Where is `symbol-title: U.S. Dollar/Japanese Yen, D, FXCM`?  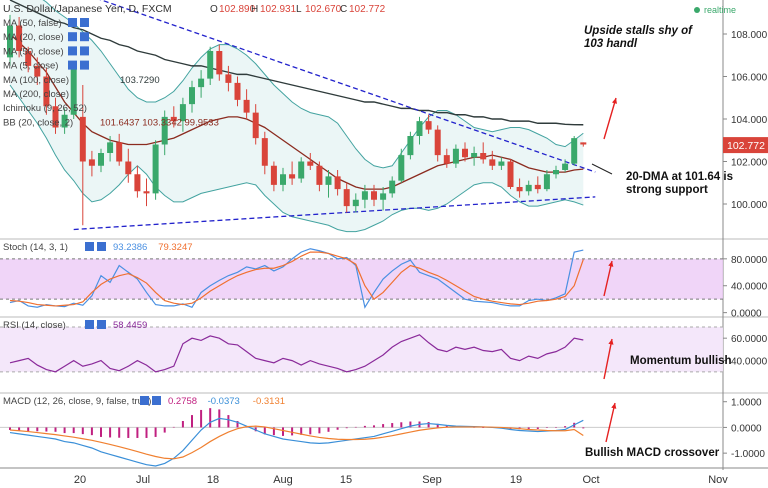 symbol-title: U.S. Dollar/Japanese Yen, D, FXCM is located at coordinates (87, 9).